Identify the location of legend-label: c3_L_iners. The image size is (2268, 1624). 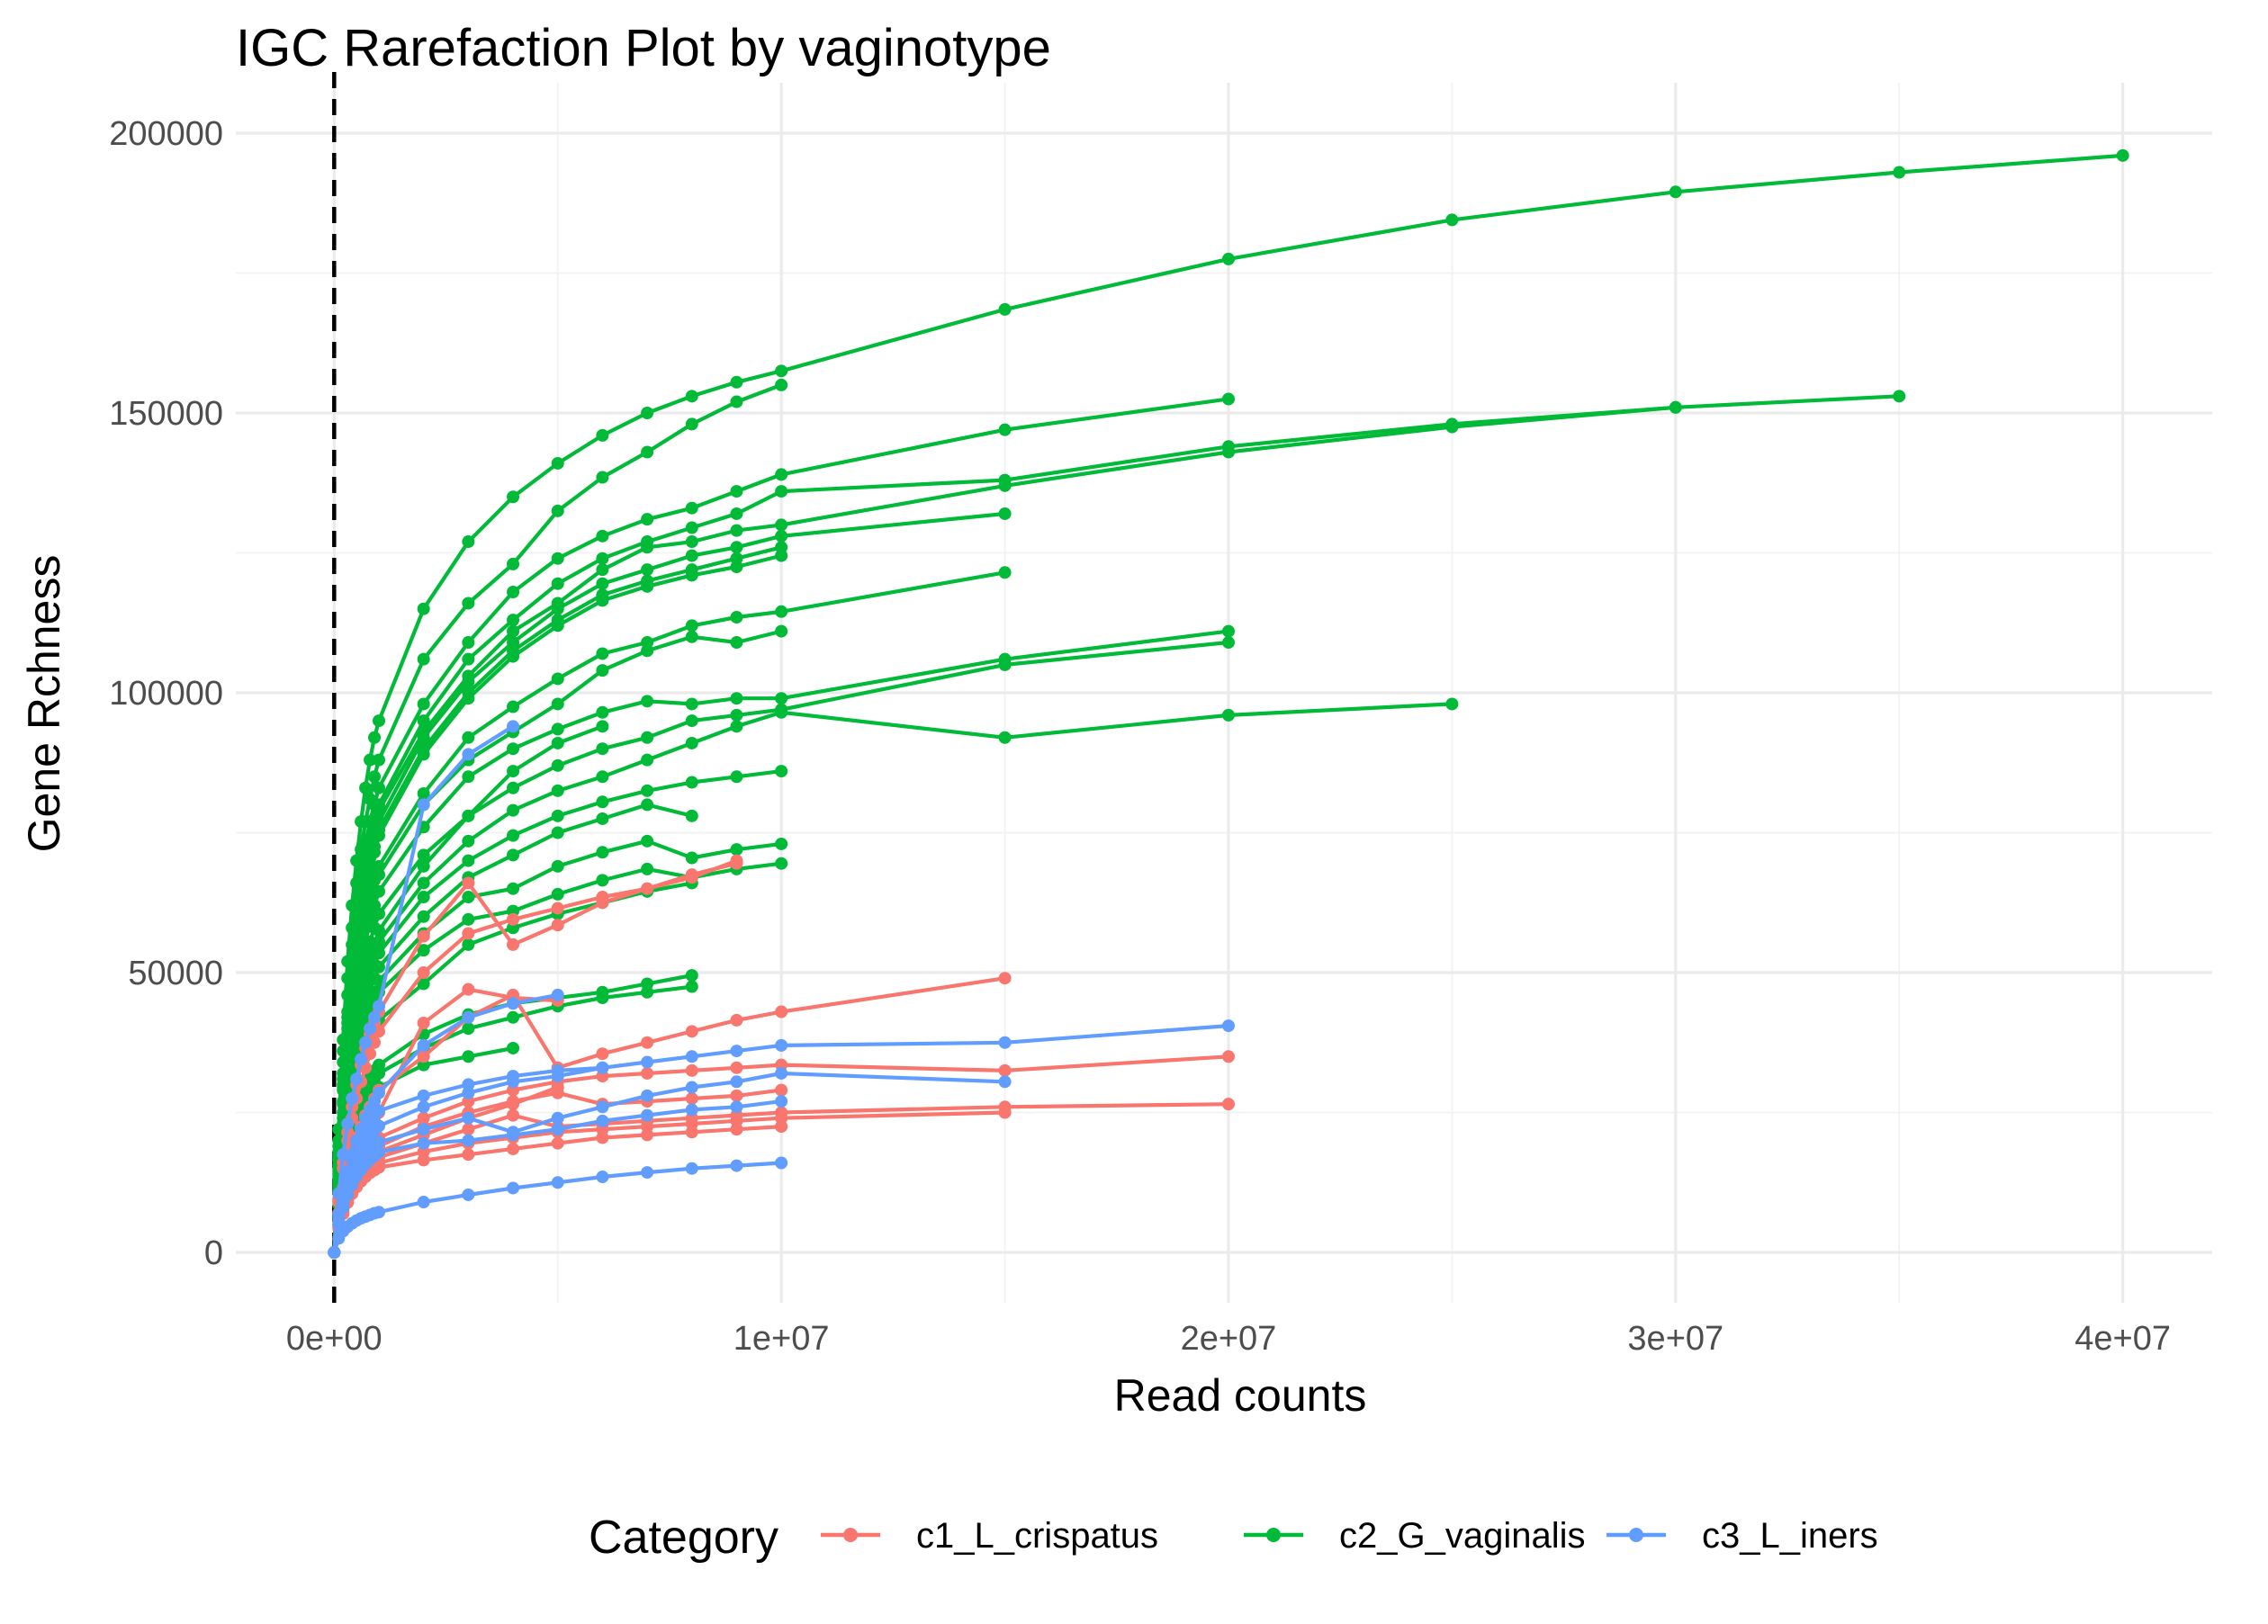
(1790, 1536).